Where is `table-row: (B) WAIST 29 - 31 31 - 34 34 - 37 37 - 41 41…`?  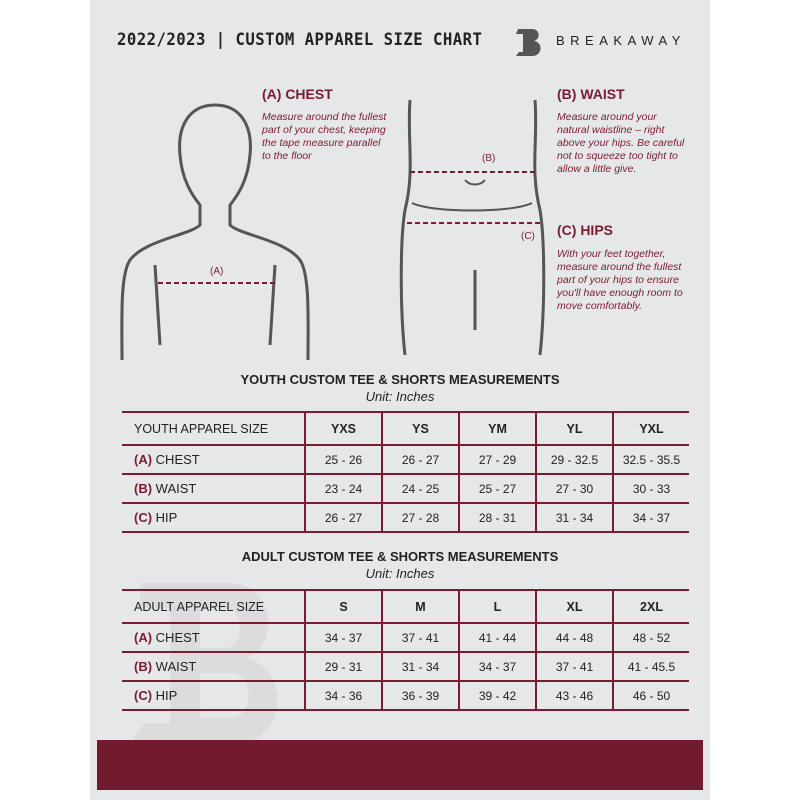
table-row: (B) WAIST 29 - 31 31 - 34 34 - 37 37 - 41 41… is located at coordinates (405, 667).